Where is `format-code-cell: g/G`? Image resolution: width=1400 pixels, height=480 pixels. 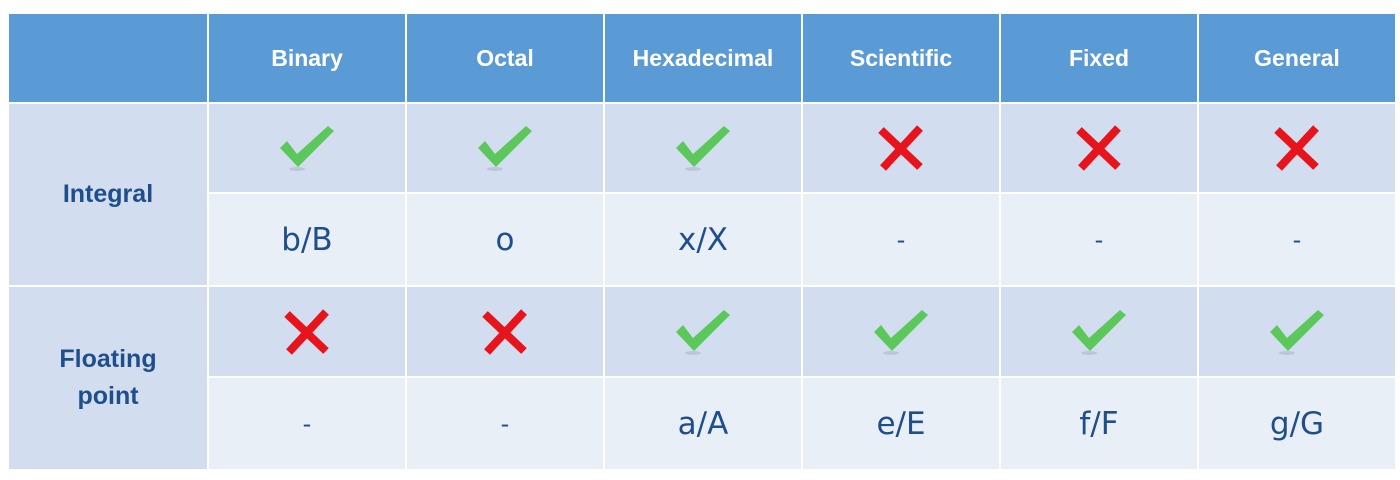
format-code-cell: g/G is located at coordinates (1297, 423).